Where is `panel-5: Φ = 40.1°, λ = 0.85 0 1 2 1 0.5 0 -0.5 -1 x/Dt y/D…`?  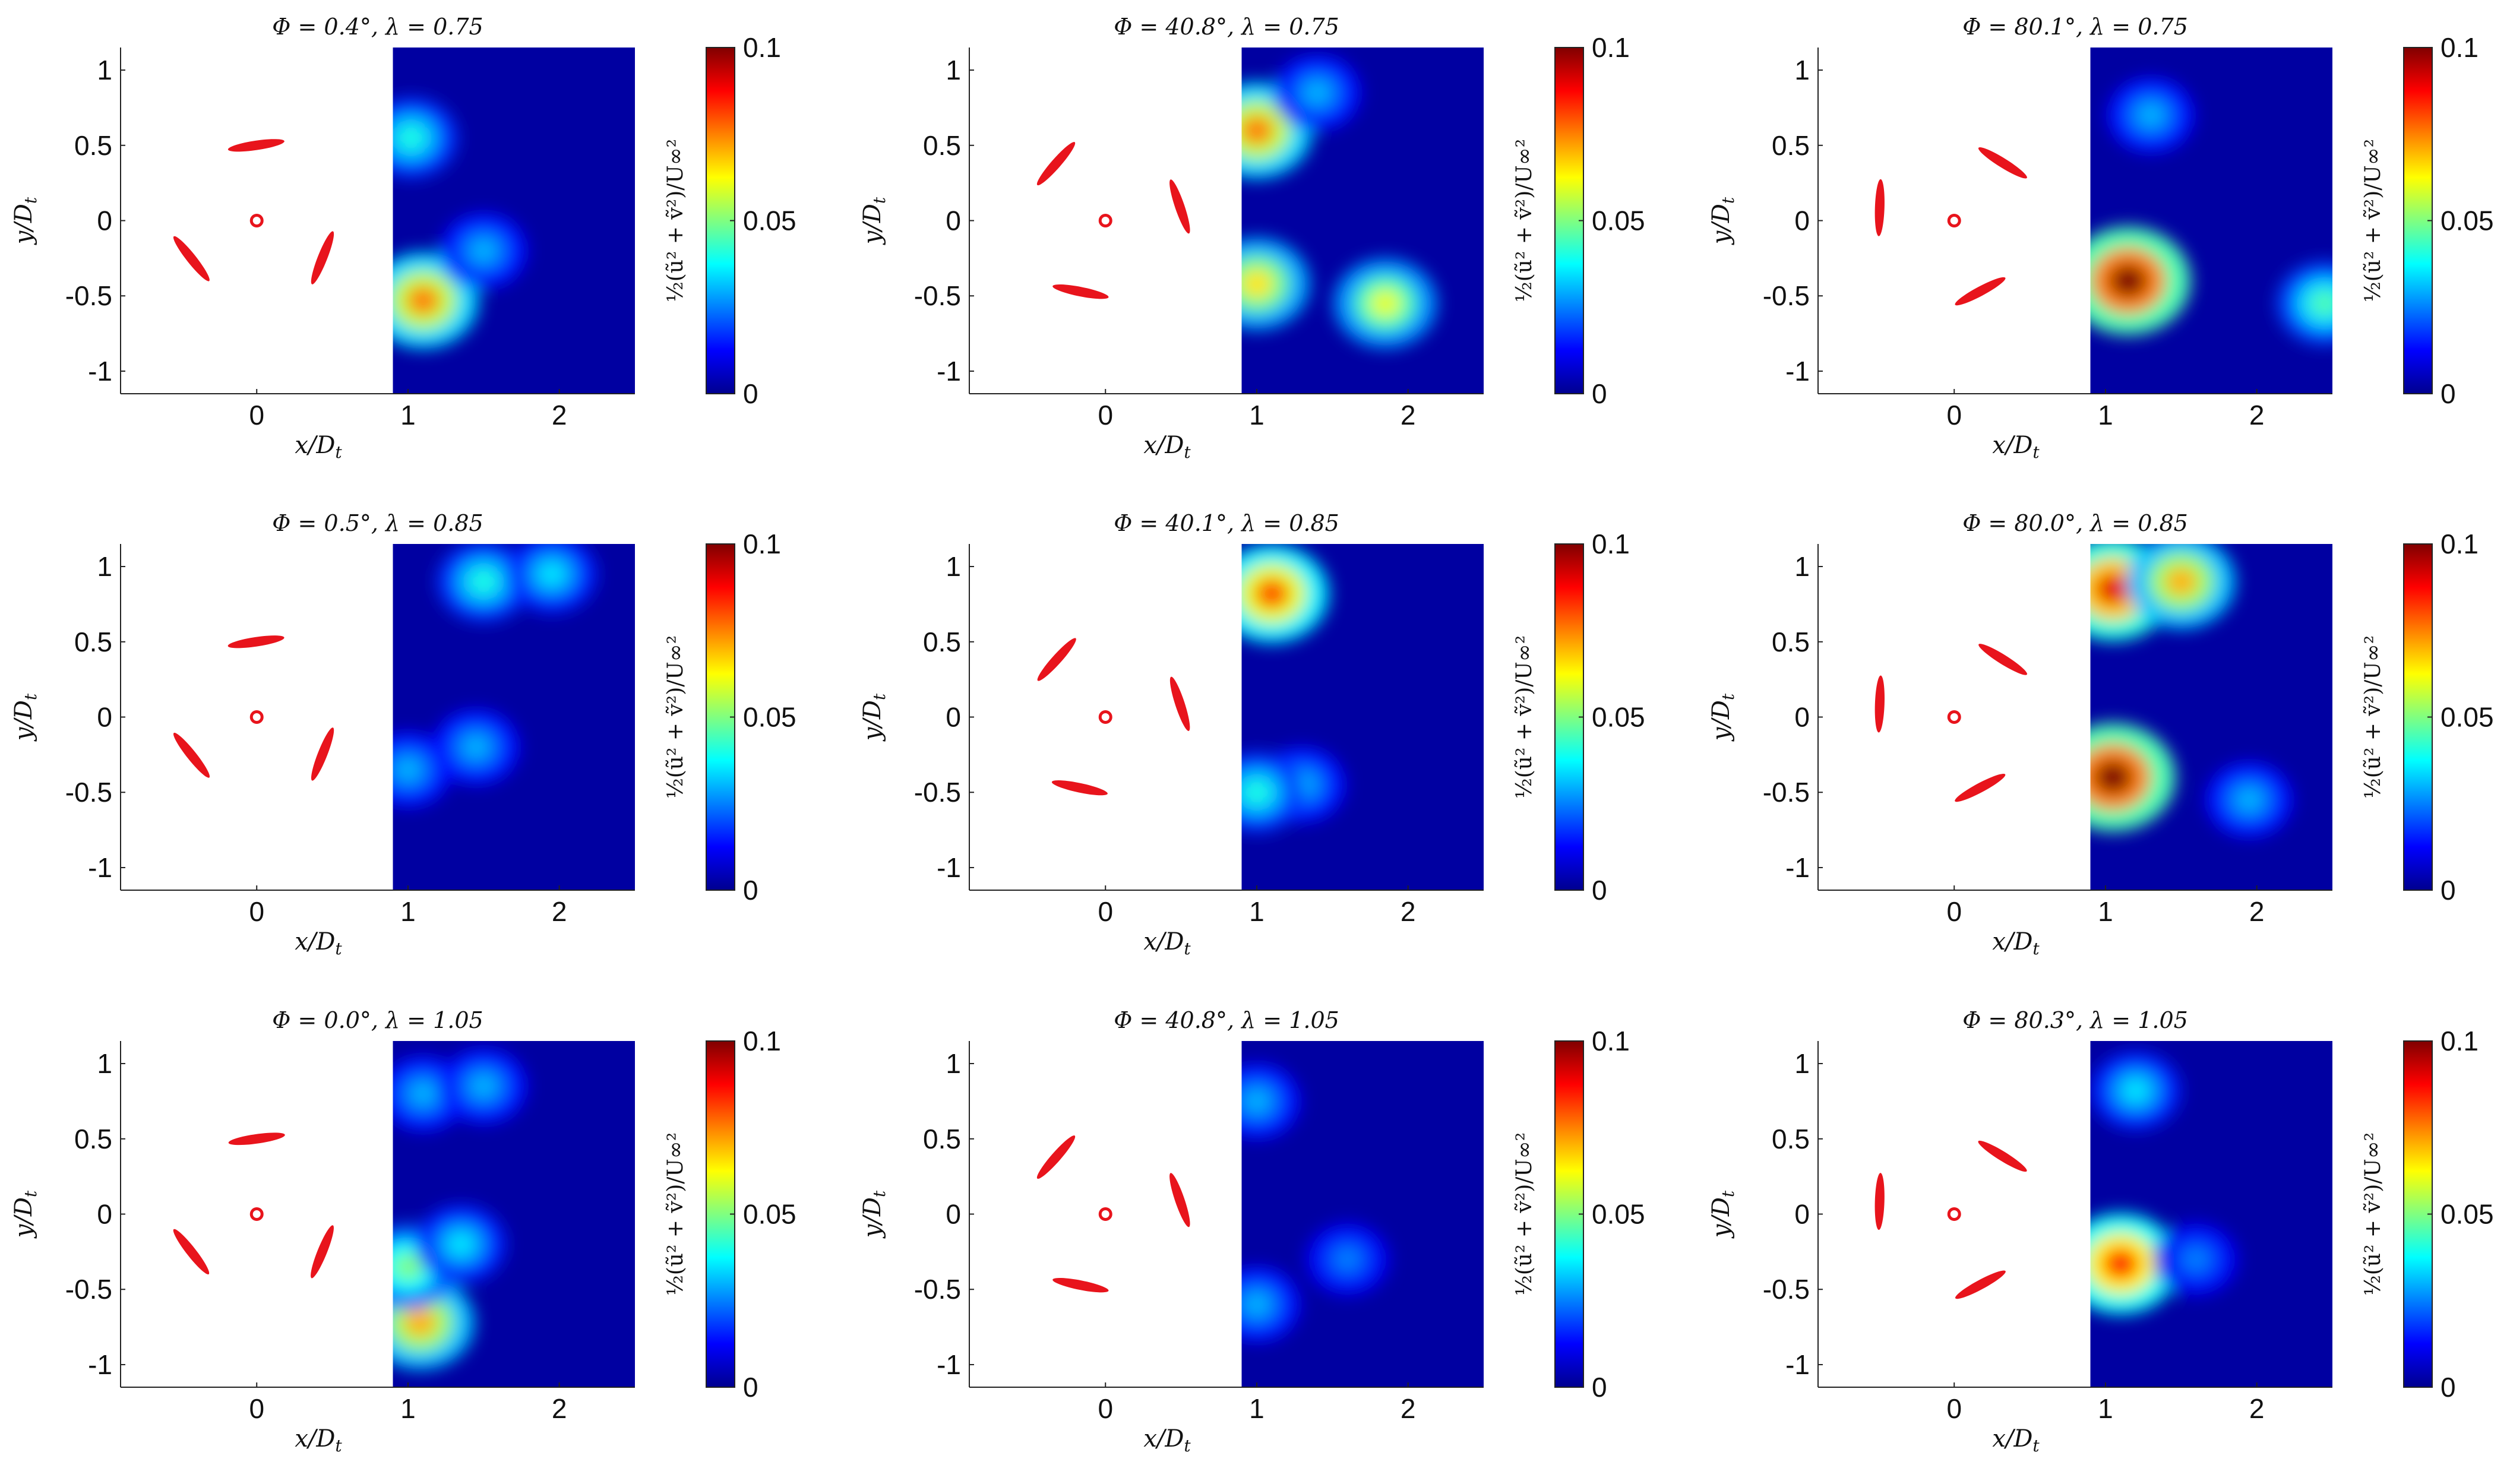
panel-5: Φ = 40.1°, λ = 0.85 0 1 2 1 0.5 0 -0.5 -1 x/Dt y/D… is located at coordinates (1252, 734).